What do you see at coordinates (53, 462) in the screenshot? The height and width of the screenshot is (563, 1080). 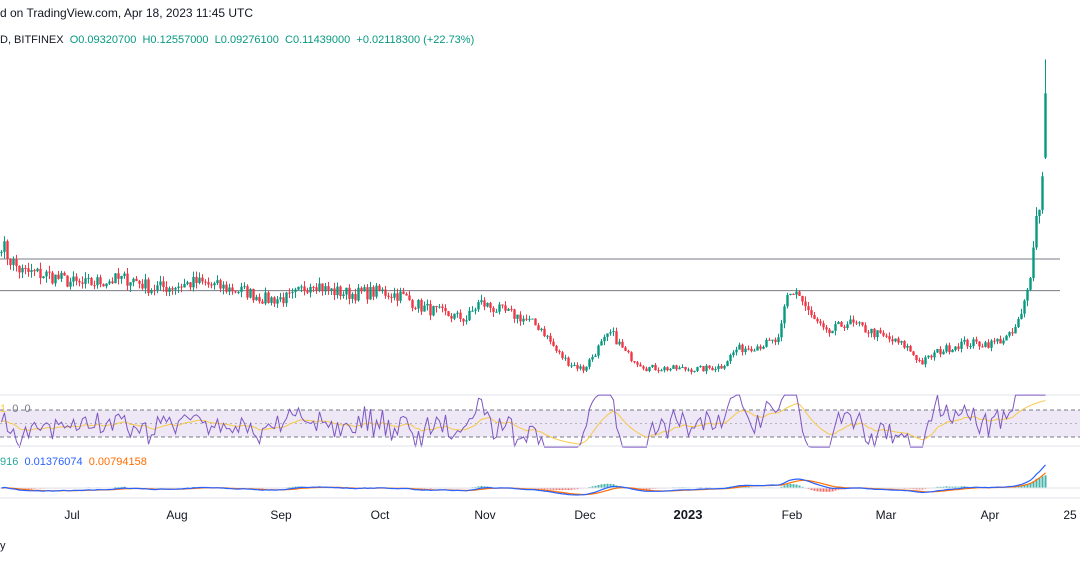 I see `macd-signal-value: 0.01376074` at bounding box center [53, 462].